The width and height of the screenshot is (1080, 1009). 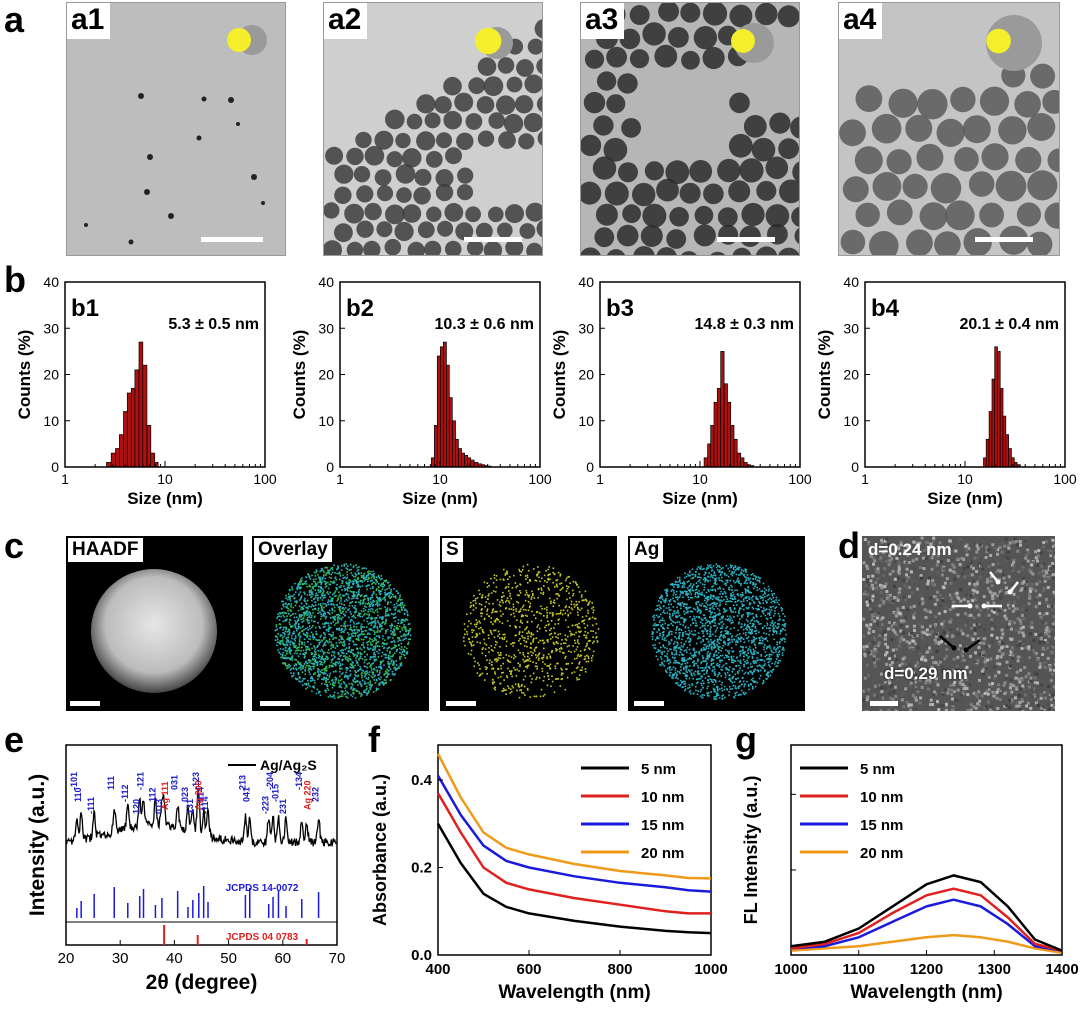 What do you see at coordinates (436, 446) in the screenshot?
I see `hist-bar` at bounding box center [436, 446].